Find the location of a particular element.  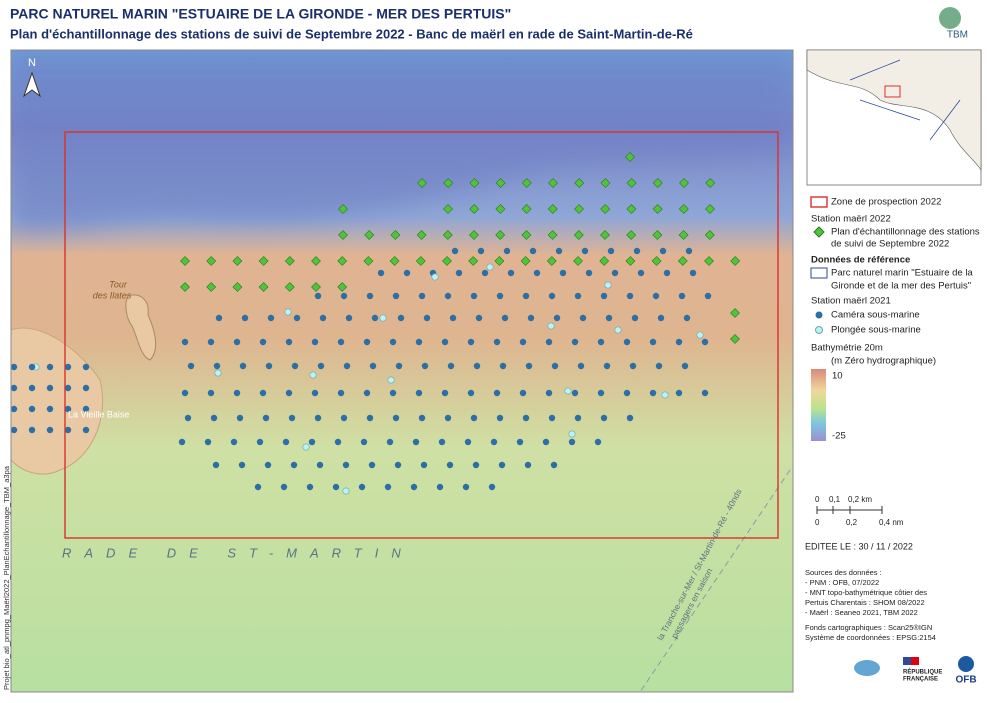

legend-max: 10 is located at coordinates (837, 376).